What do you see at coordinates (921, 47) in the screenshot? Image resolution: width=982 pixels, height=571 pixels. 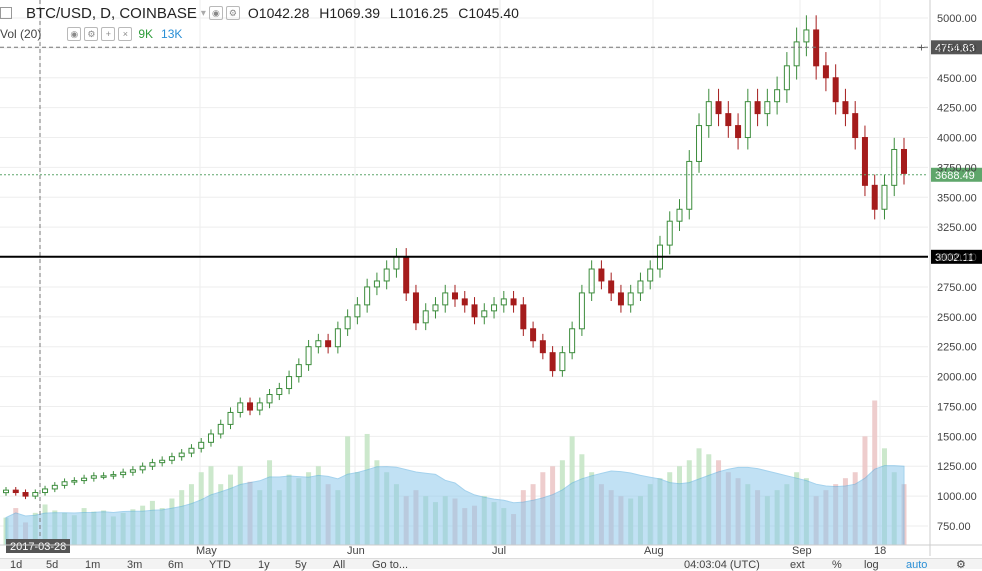 I see `crosshair-plus-icon: +` at bounding box center [921, 47].